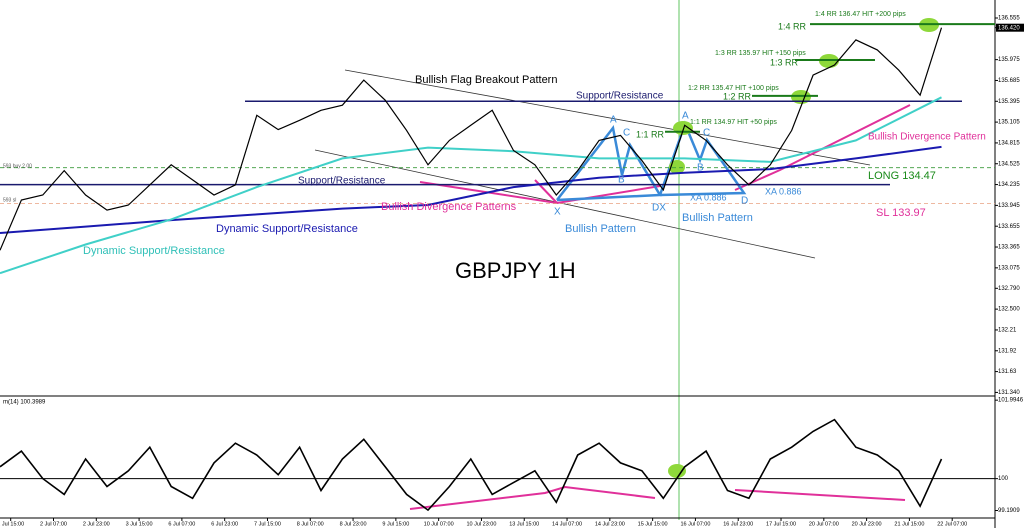 The image size is (1024, 528). Describe the element at coordinates (567, 524) in the screenshot. I see `x-tick-label: 14 Jul 07:00` at that location.